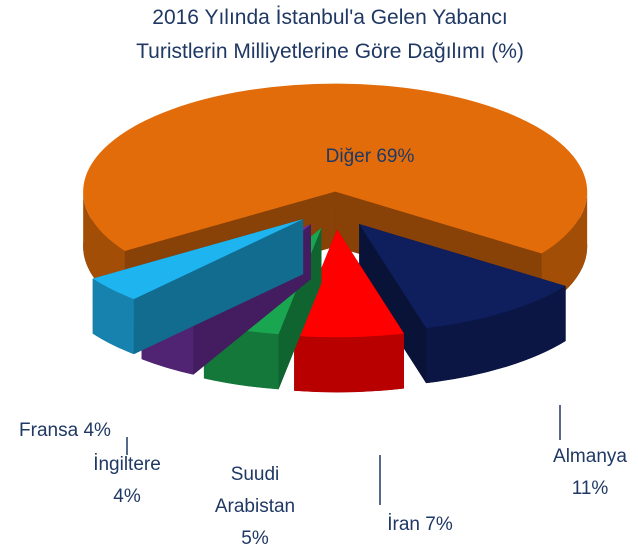 This screenshot has width=638, height=558. Describe the element at coordinates (127, 464) in the screenshot. I see `category-label: İngiltere` at that location.